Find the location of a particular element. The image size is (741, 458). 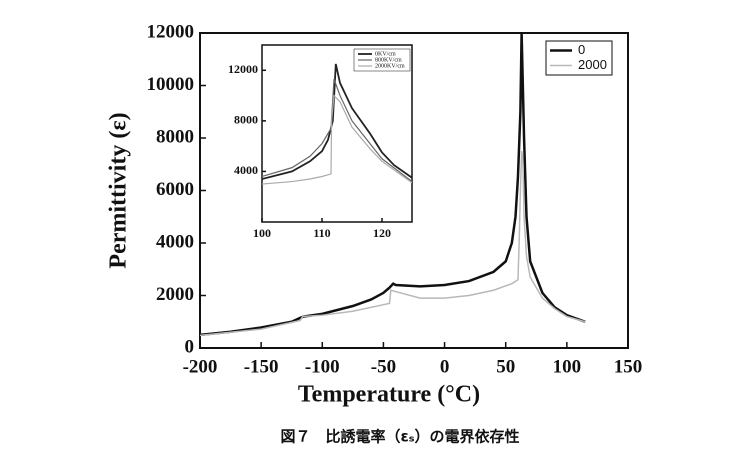

legend-label: 2000 is located at coordinates (592, 64).